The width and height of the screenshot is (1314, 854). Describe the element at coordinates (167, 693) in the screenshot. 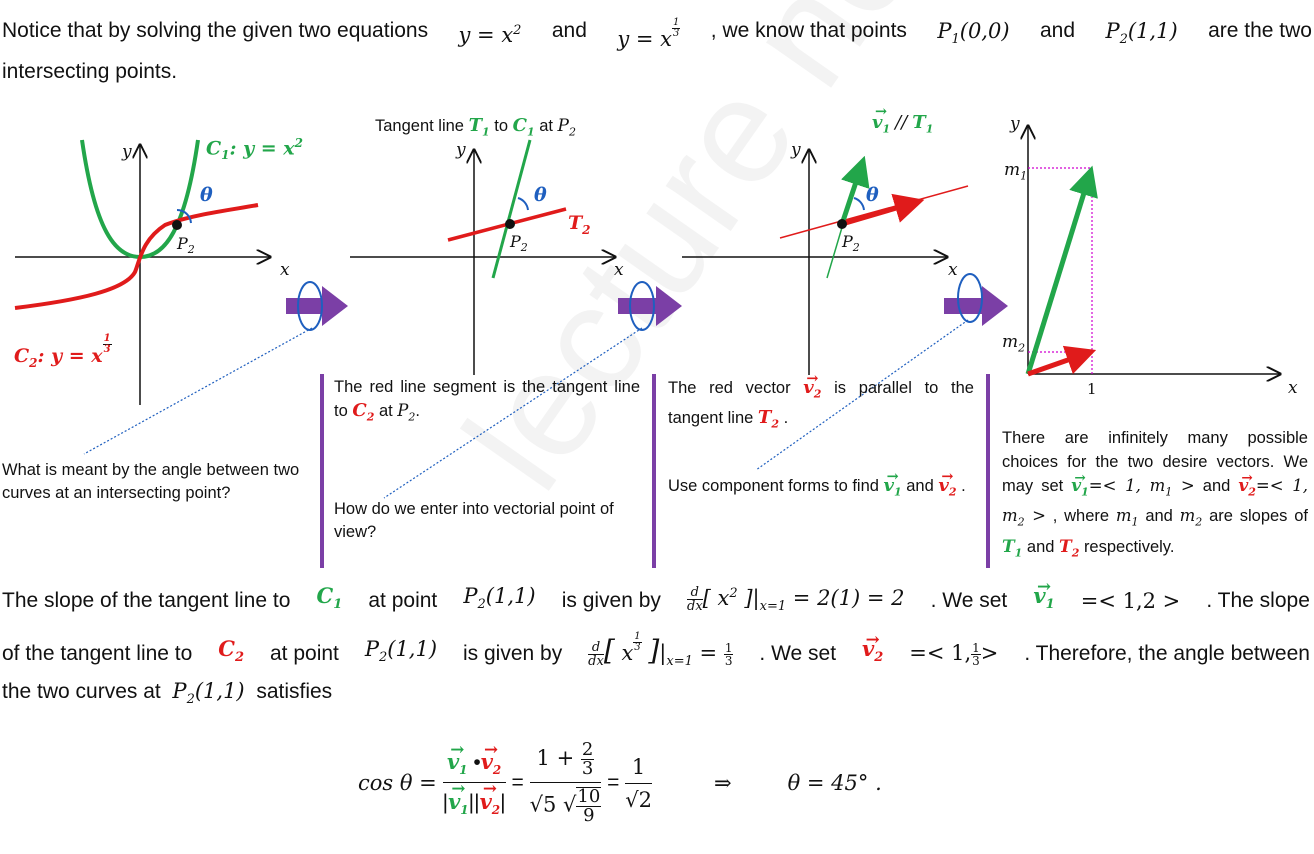

I see `slope-line-3: the two curves at P2(1,1) satisfies` at that location.